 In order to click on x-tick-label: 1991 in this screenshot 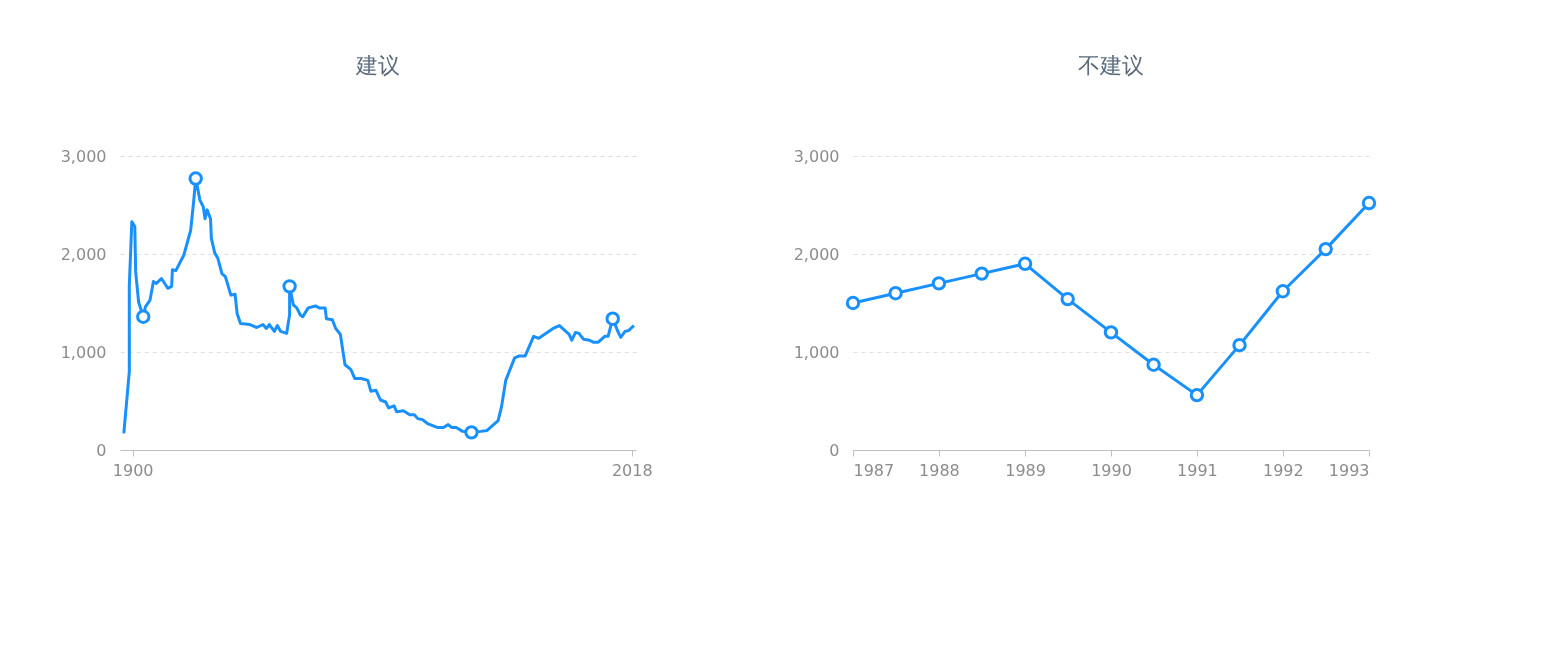, I will do `click(1197, 470)`.